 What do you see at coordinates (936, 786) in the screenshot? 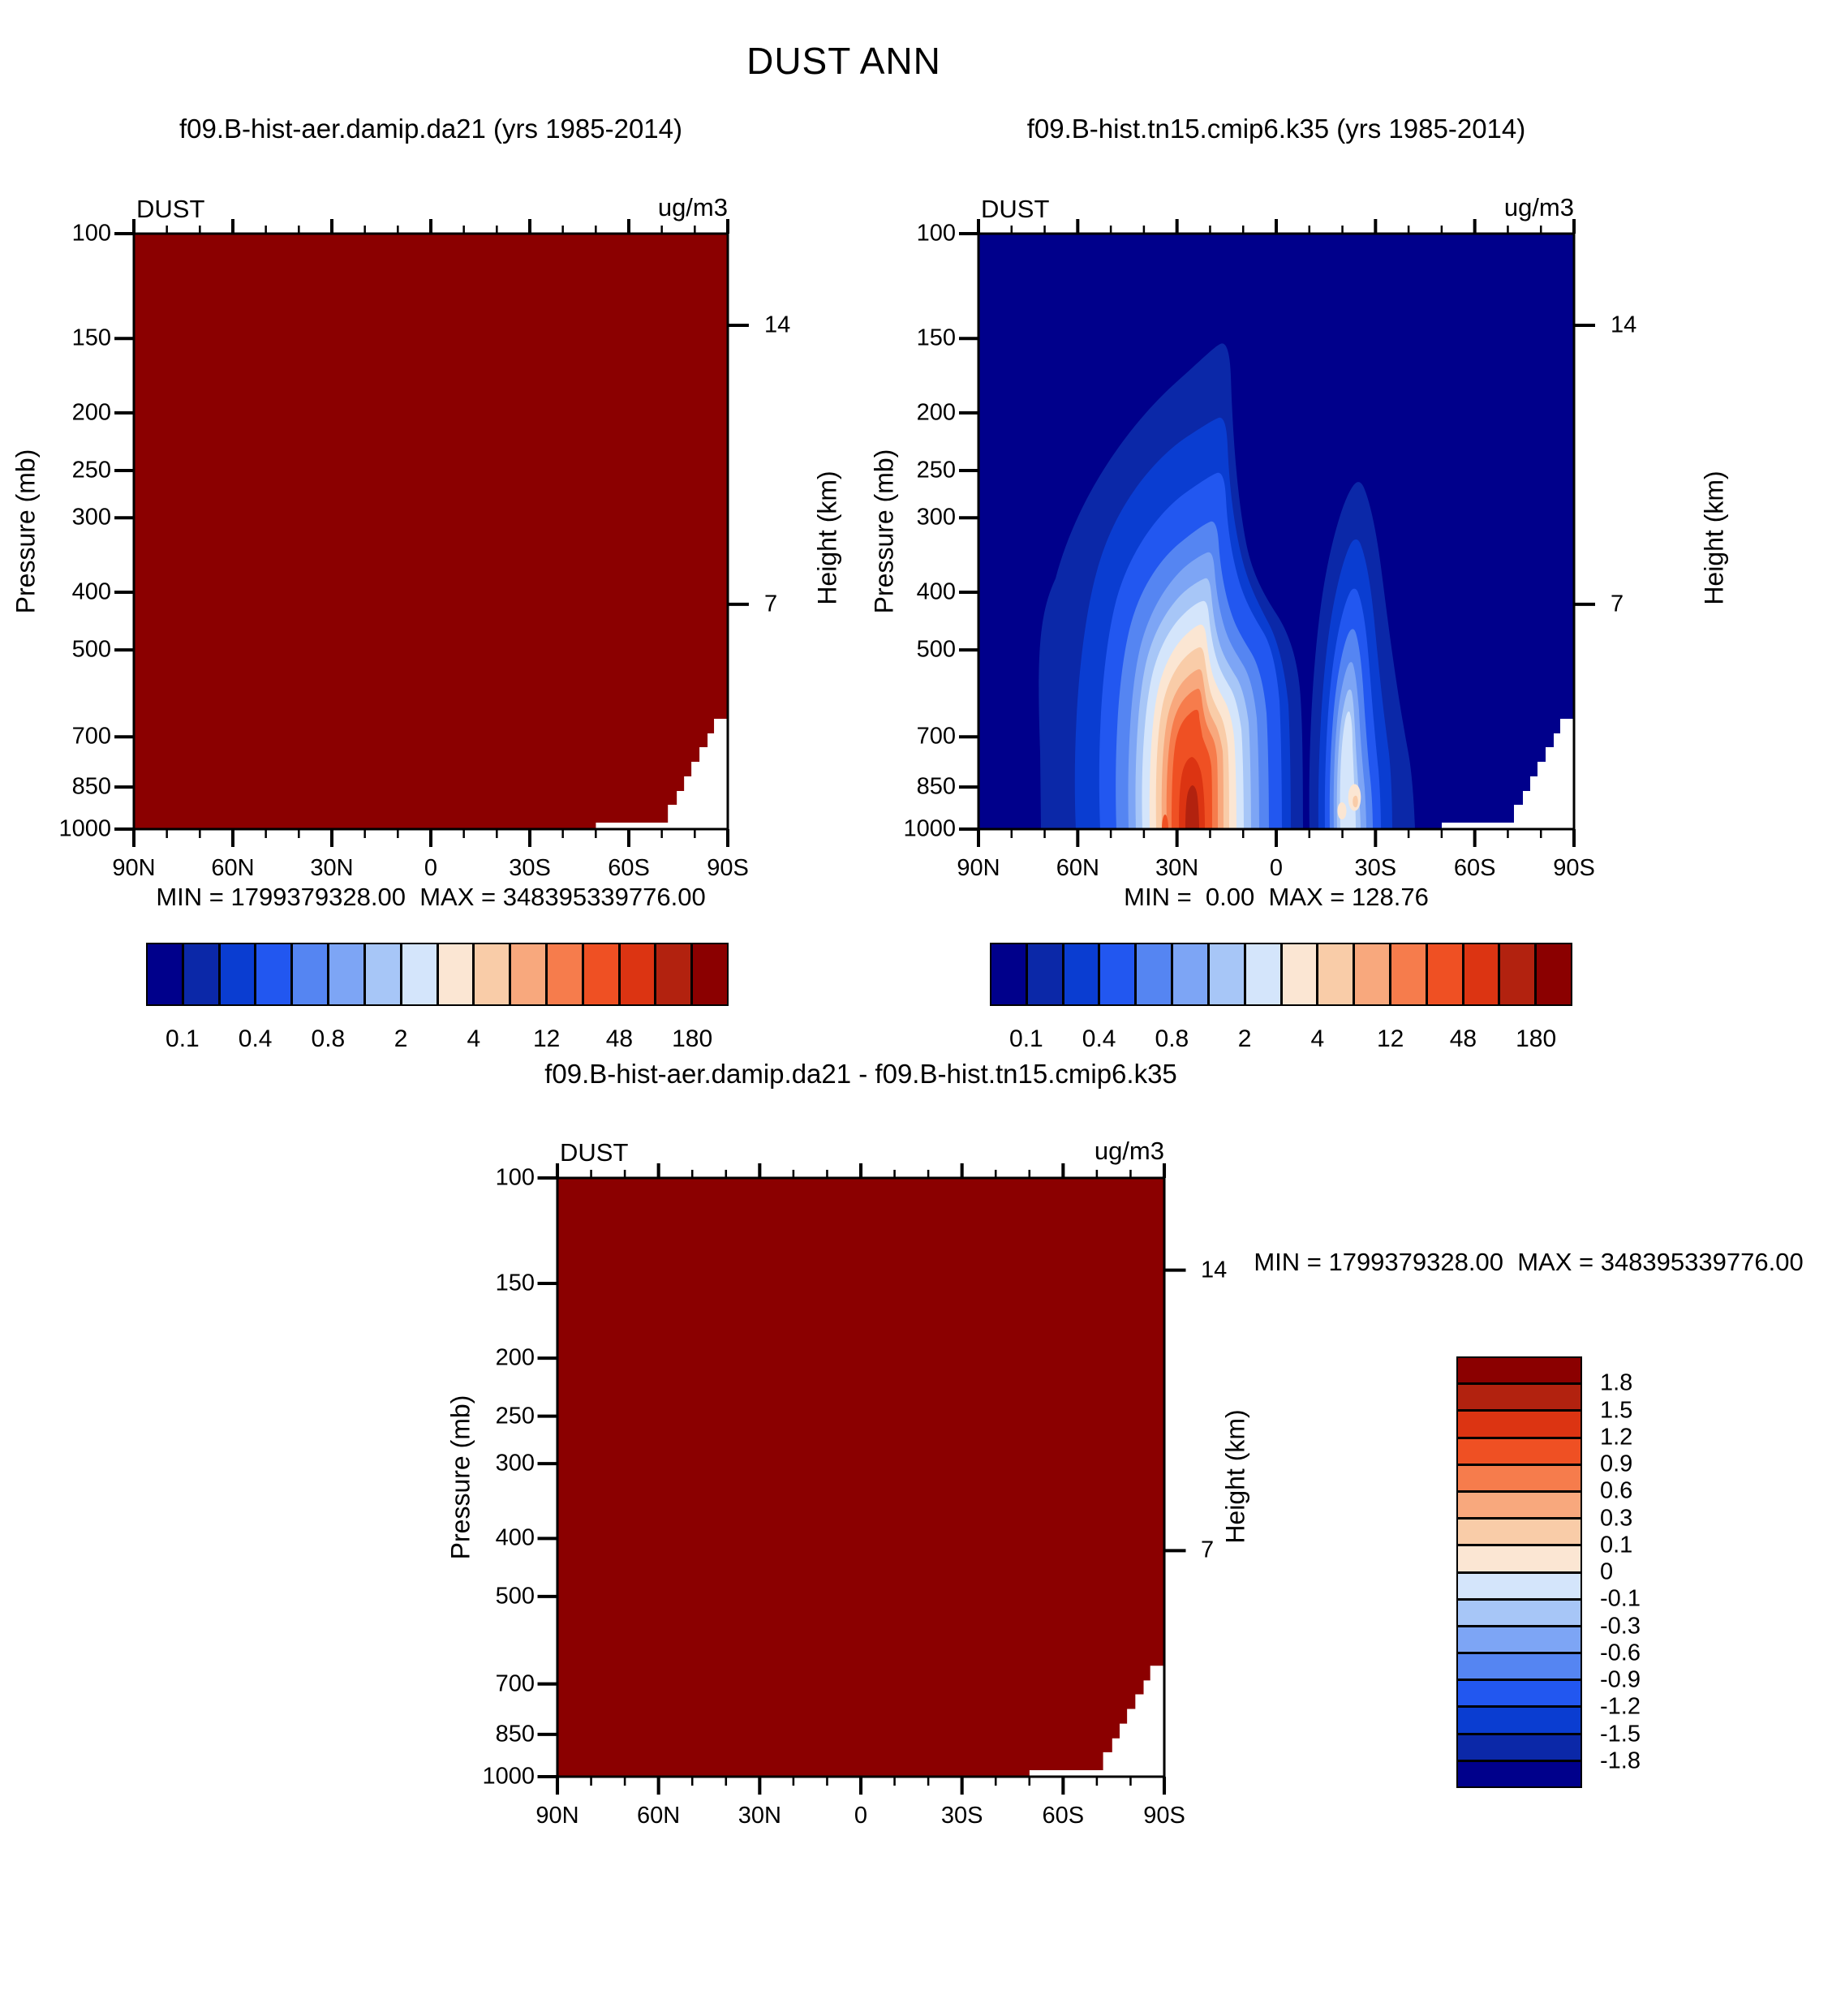
I see `pressure-tick-label: 850` at bounding box center [936, 786].